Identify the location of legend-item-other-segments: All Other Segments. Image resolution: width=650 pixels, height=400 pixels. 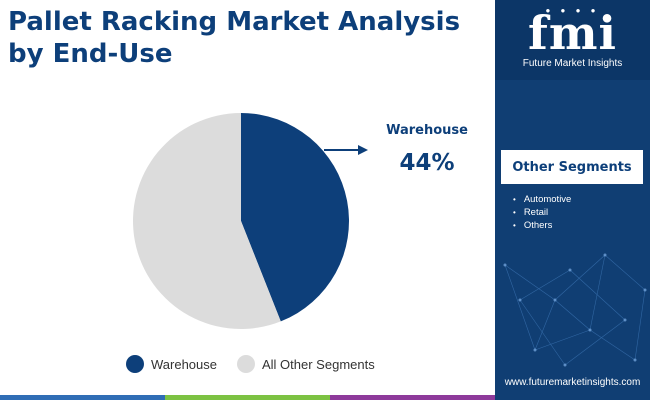
(306, 364).